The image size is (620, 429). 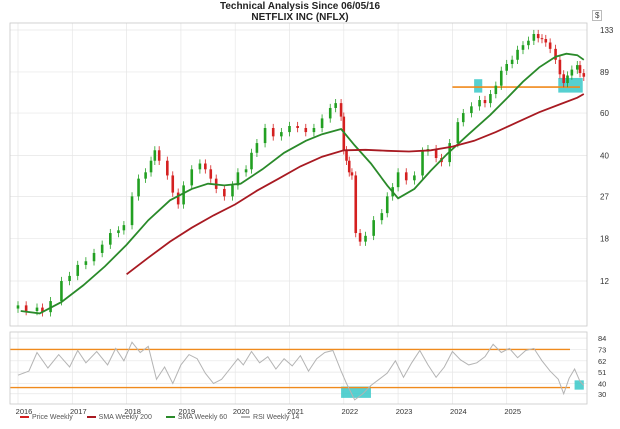 I want to click on rsi-line-group, so click(x=301, y=371).